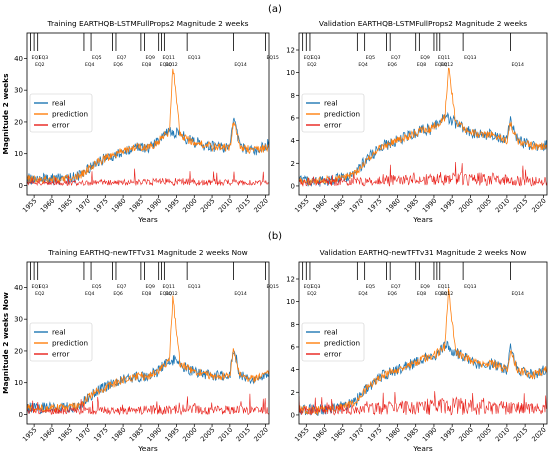 This screenshot has height=456, width=550. Describe the element at coordinates (275, 9) in the screenshot. I see `panel-label-a: (a)` at that location.